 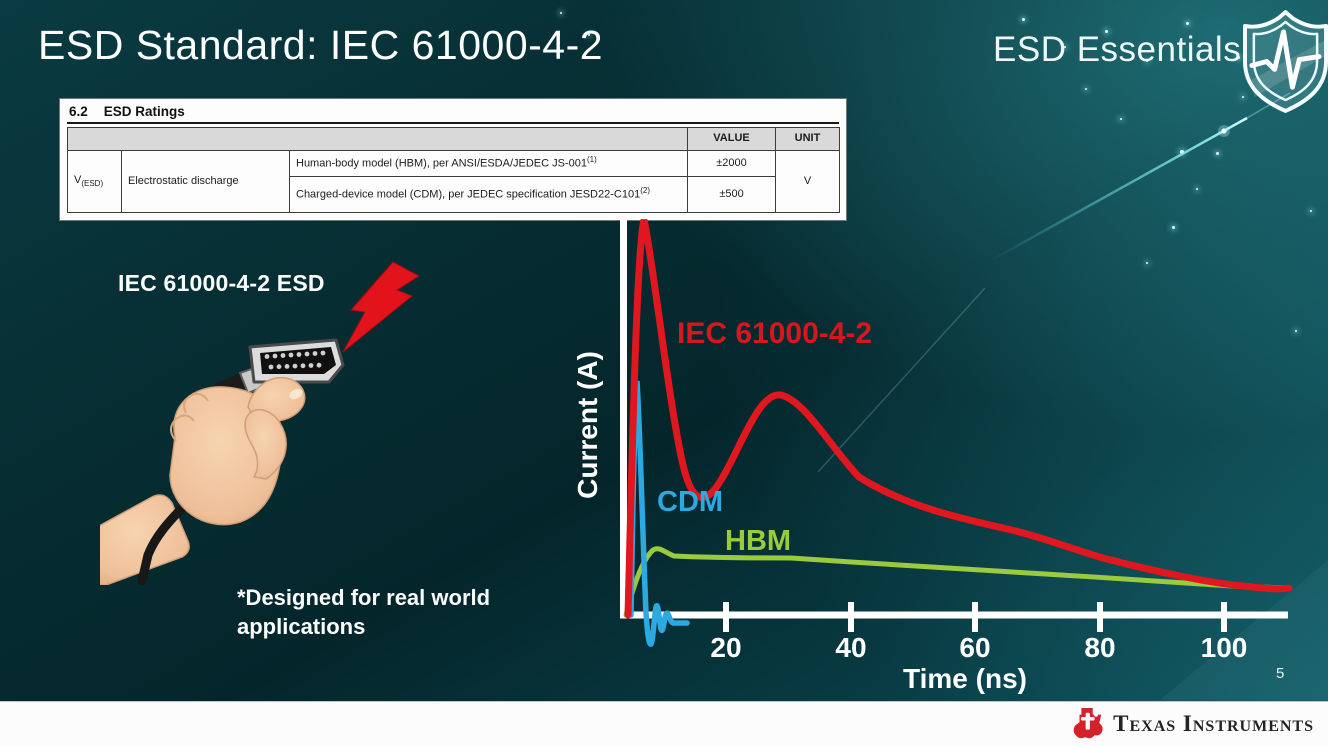 What do you see at coordinates (364, 612) in the screenshot?
I see `footnote: *Designed for real world applications` at bounding box center [364, 612].